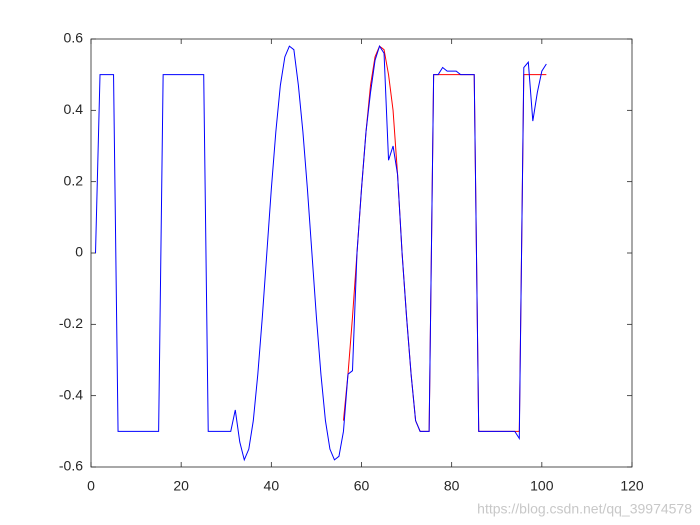 The width and height of the screenshot is (700, 525). What do you see at coordinates (452, 486) in the screenshot?
I see `x-tick-label: 80` at bounding box center [452, 486].